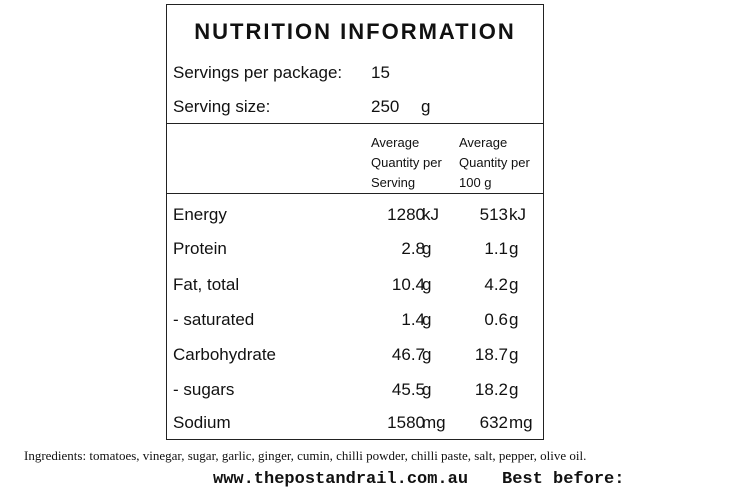 Image resolution: width=732 pixels, height=496 pixels. I want to click on per-100g-value: 18.7, so click(491, 354).